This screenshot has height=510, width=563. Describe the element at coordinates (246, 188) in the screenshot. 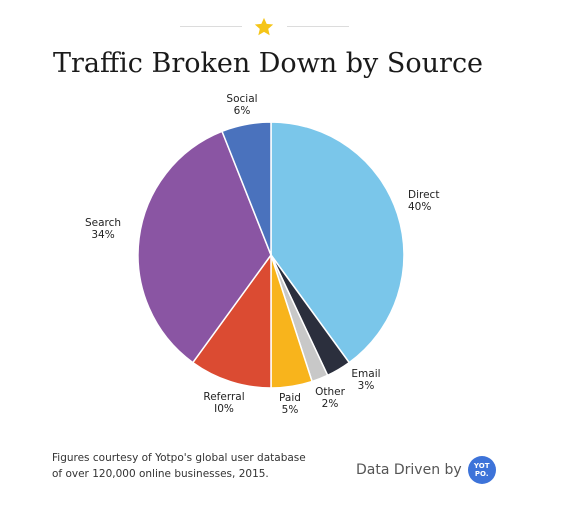

I see `pie-slice-social` at that location.